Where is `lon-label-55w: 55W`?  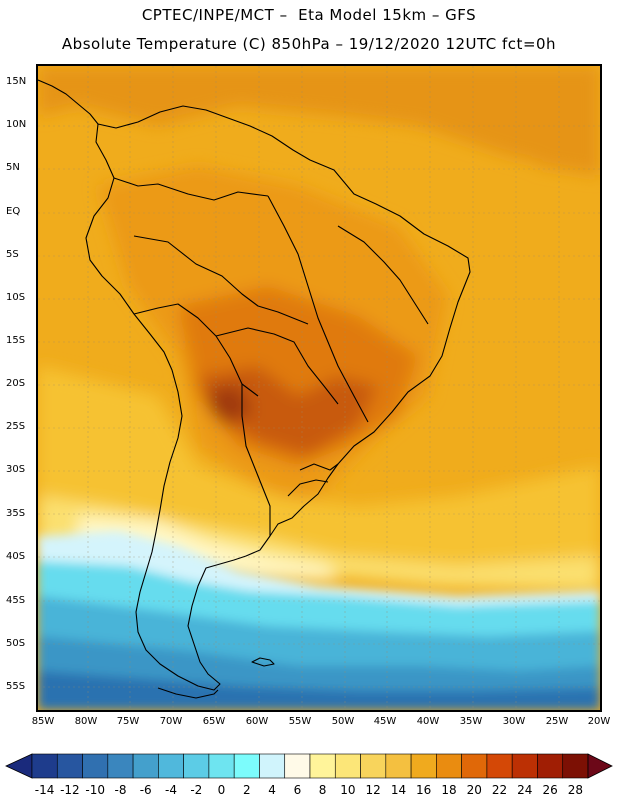 lon-label-55w: 55W is located at coordinates (300, 721).